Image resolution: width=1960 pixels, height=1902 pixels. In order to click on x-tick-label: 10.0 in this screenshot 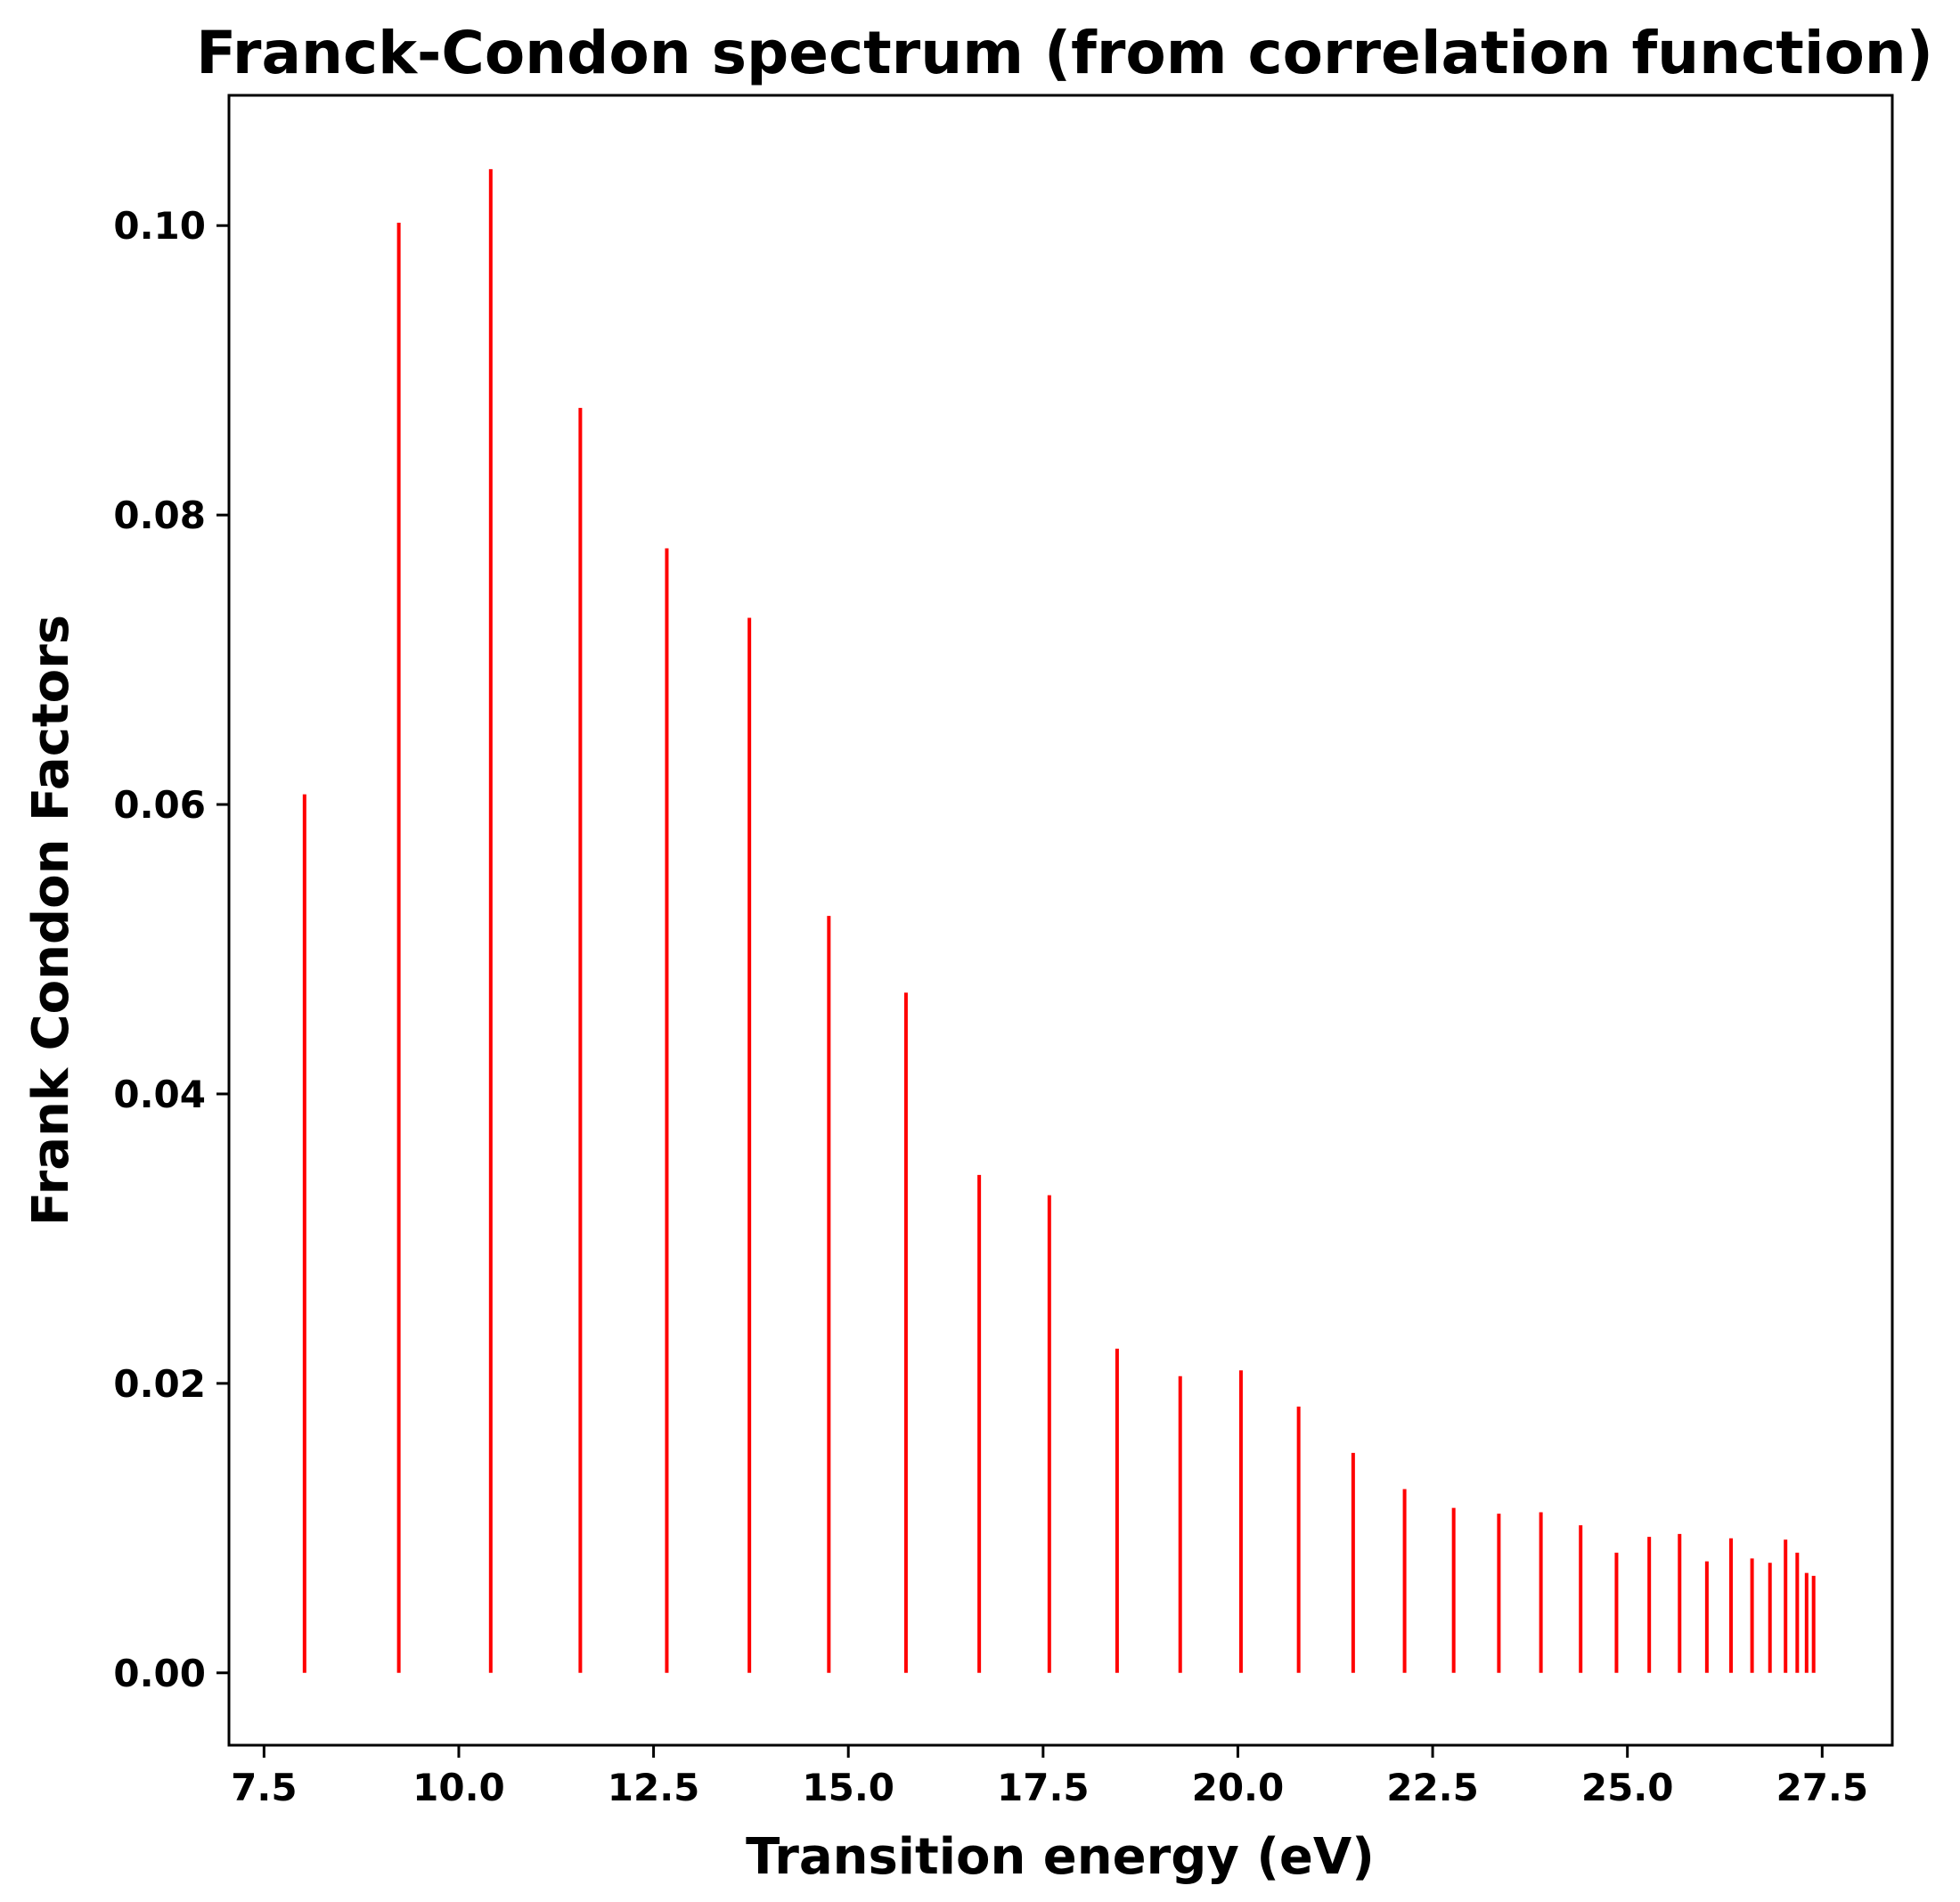, I will do `click(458, 1787)`.